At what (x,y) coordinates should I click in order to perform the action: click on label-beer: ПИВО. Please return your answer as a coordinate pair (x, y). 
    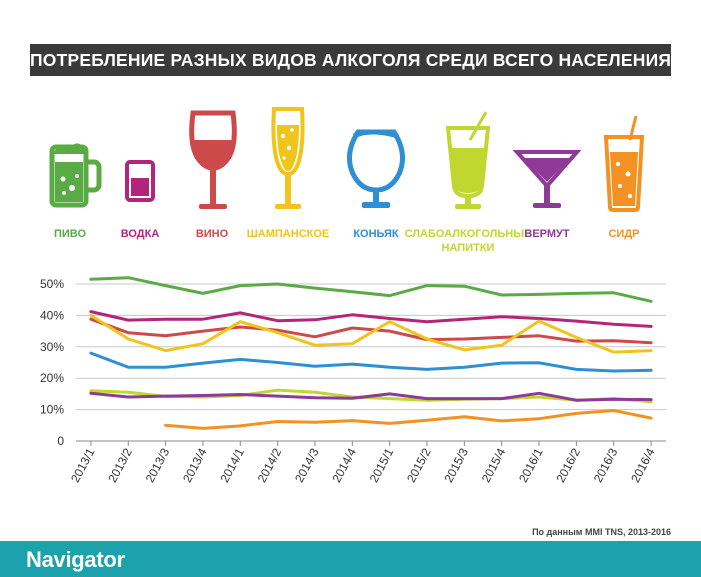
    Looking at the image, I should click on (70, 234).